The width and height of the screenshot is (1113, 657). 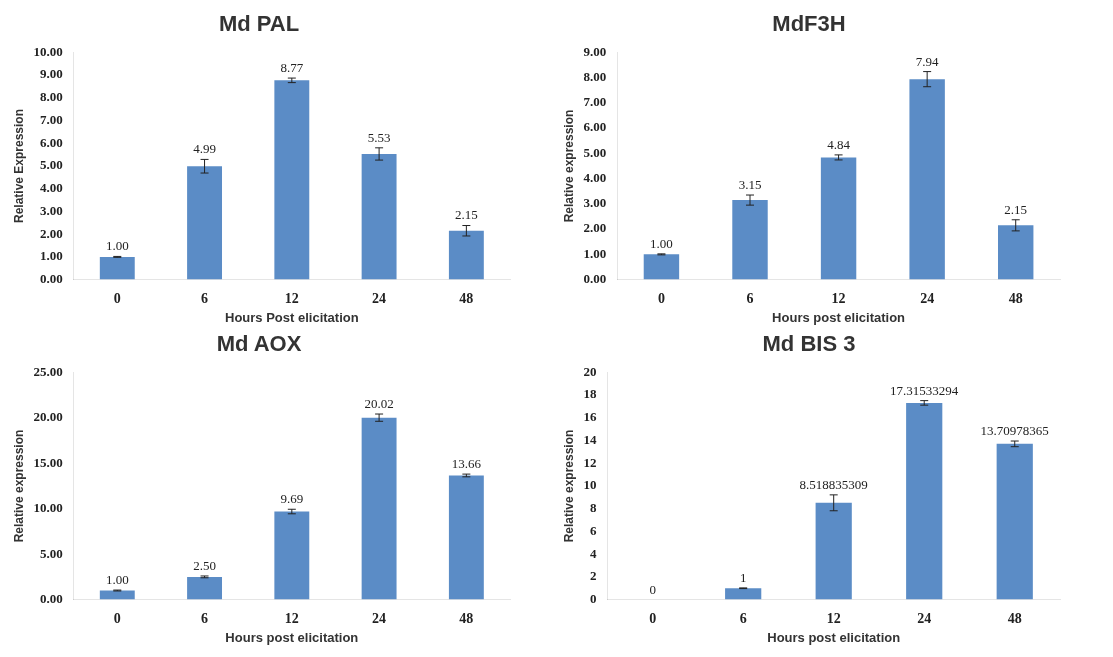 What do you see at coordinates (809, 24) in the screenshot?
I see `chart-title: MdF3H` at bounding box center [809, 24].